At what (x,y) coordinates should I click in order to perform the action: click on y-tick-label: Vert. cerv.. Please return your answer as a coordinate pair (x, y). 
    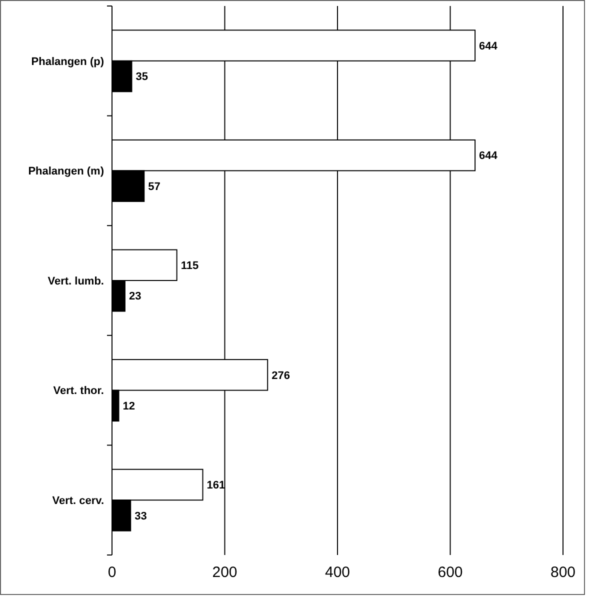
    Looking at the image, I should click on (78, 500).